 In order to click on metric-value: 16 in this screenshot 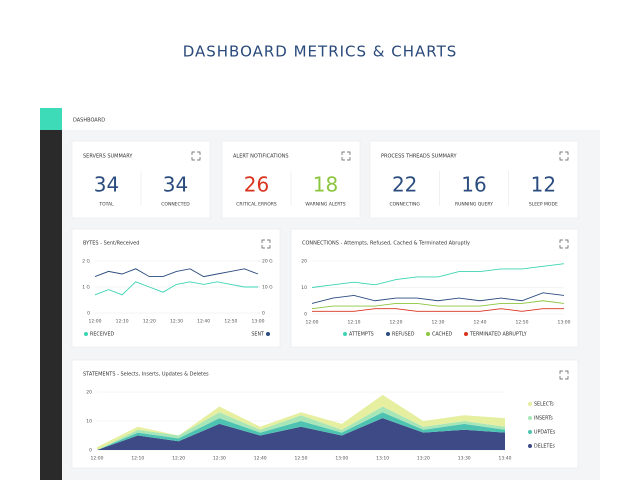, I will do `click(473, 185)`.